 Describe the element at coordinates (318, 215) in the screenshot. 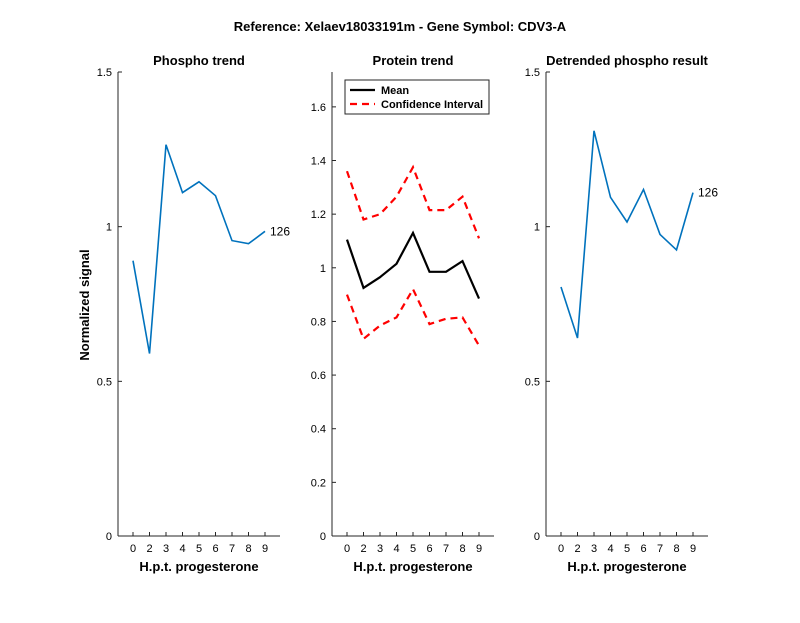

I see `y-tick-label: 1.2` at that location.